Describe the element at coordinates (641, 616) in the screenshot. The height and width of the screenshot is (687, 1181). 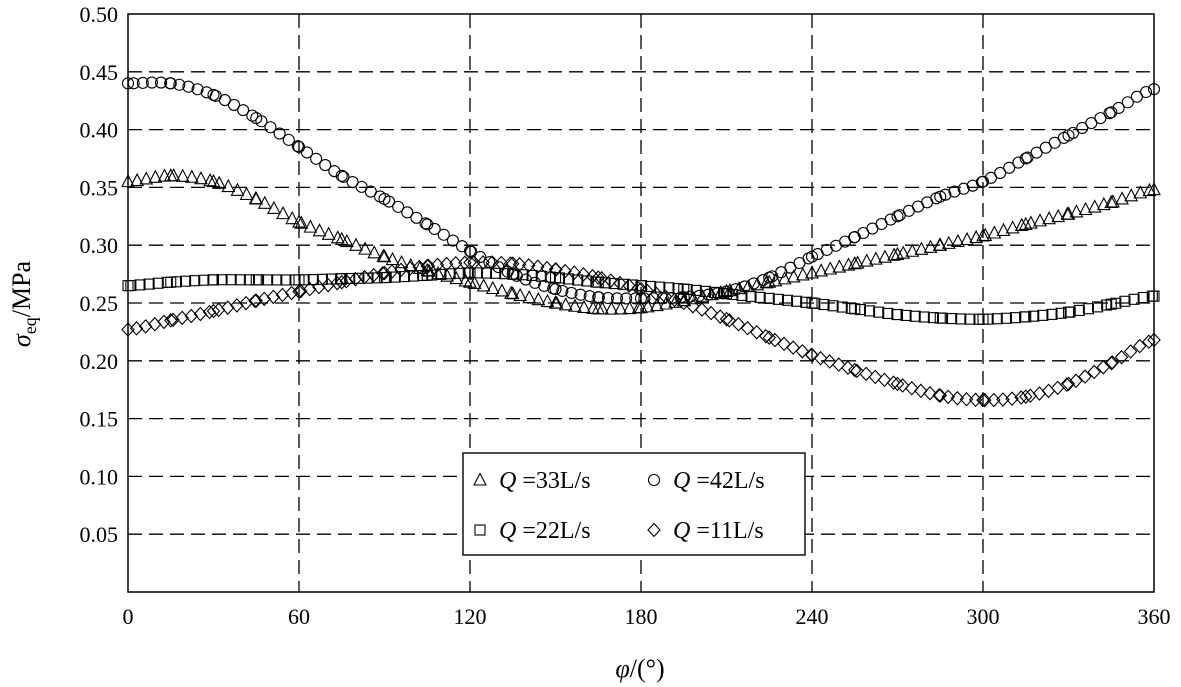
I see `x-tick-label: 180` at that location.